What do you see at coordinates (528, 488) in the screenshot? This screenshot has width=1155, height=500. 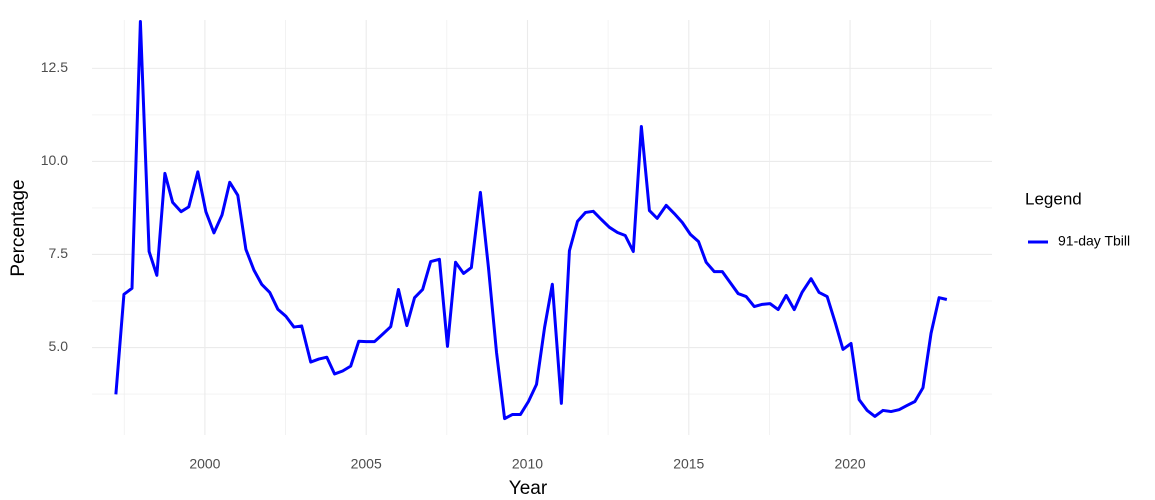 I see `x-axis-title: Year` at bounding box center [528, 488].